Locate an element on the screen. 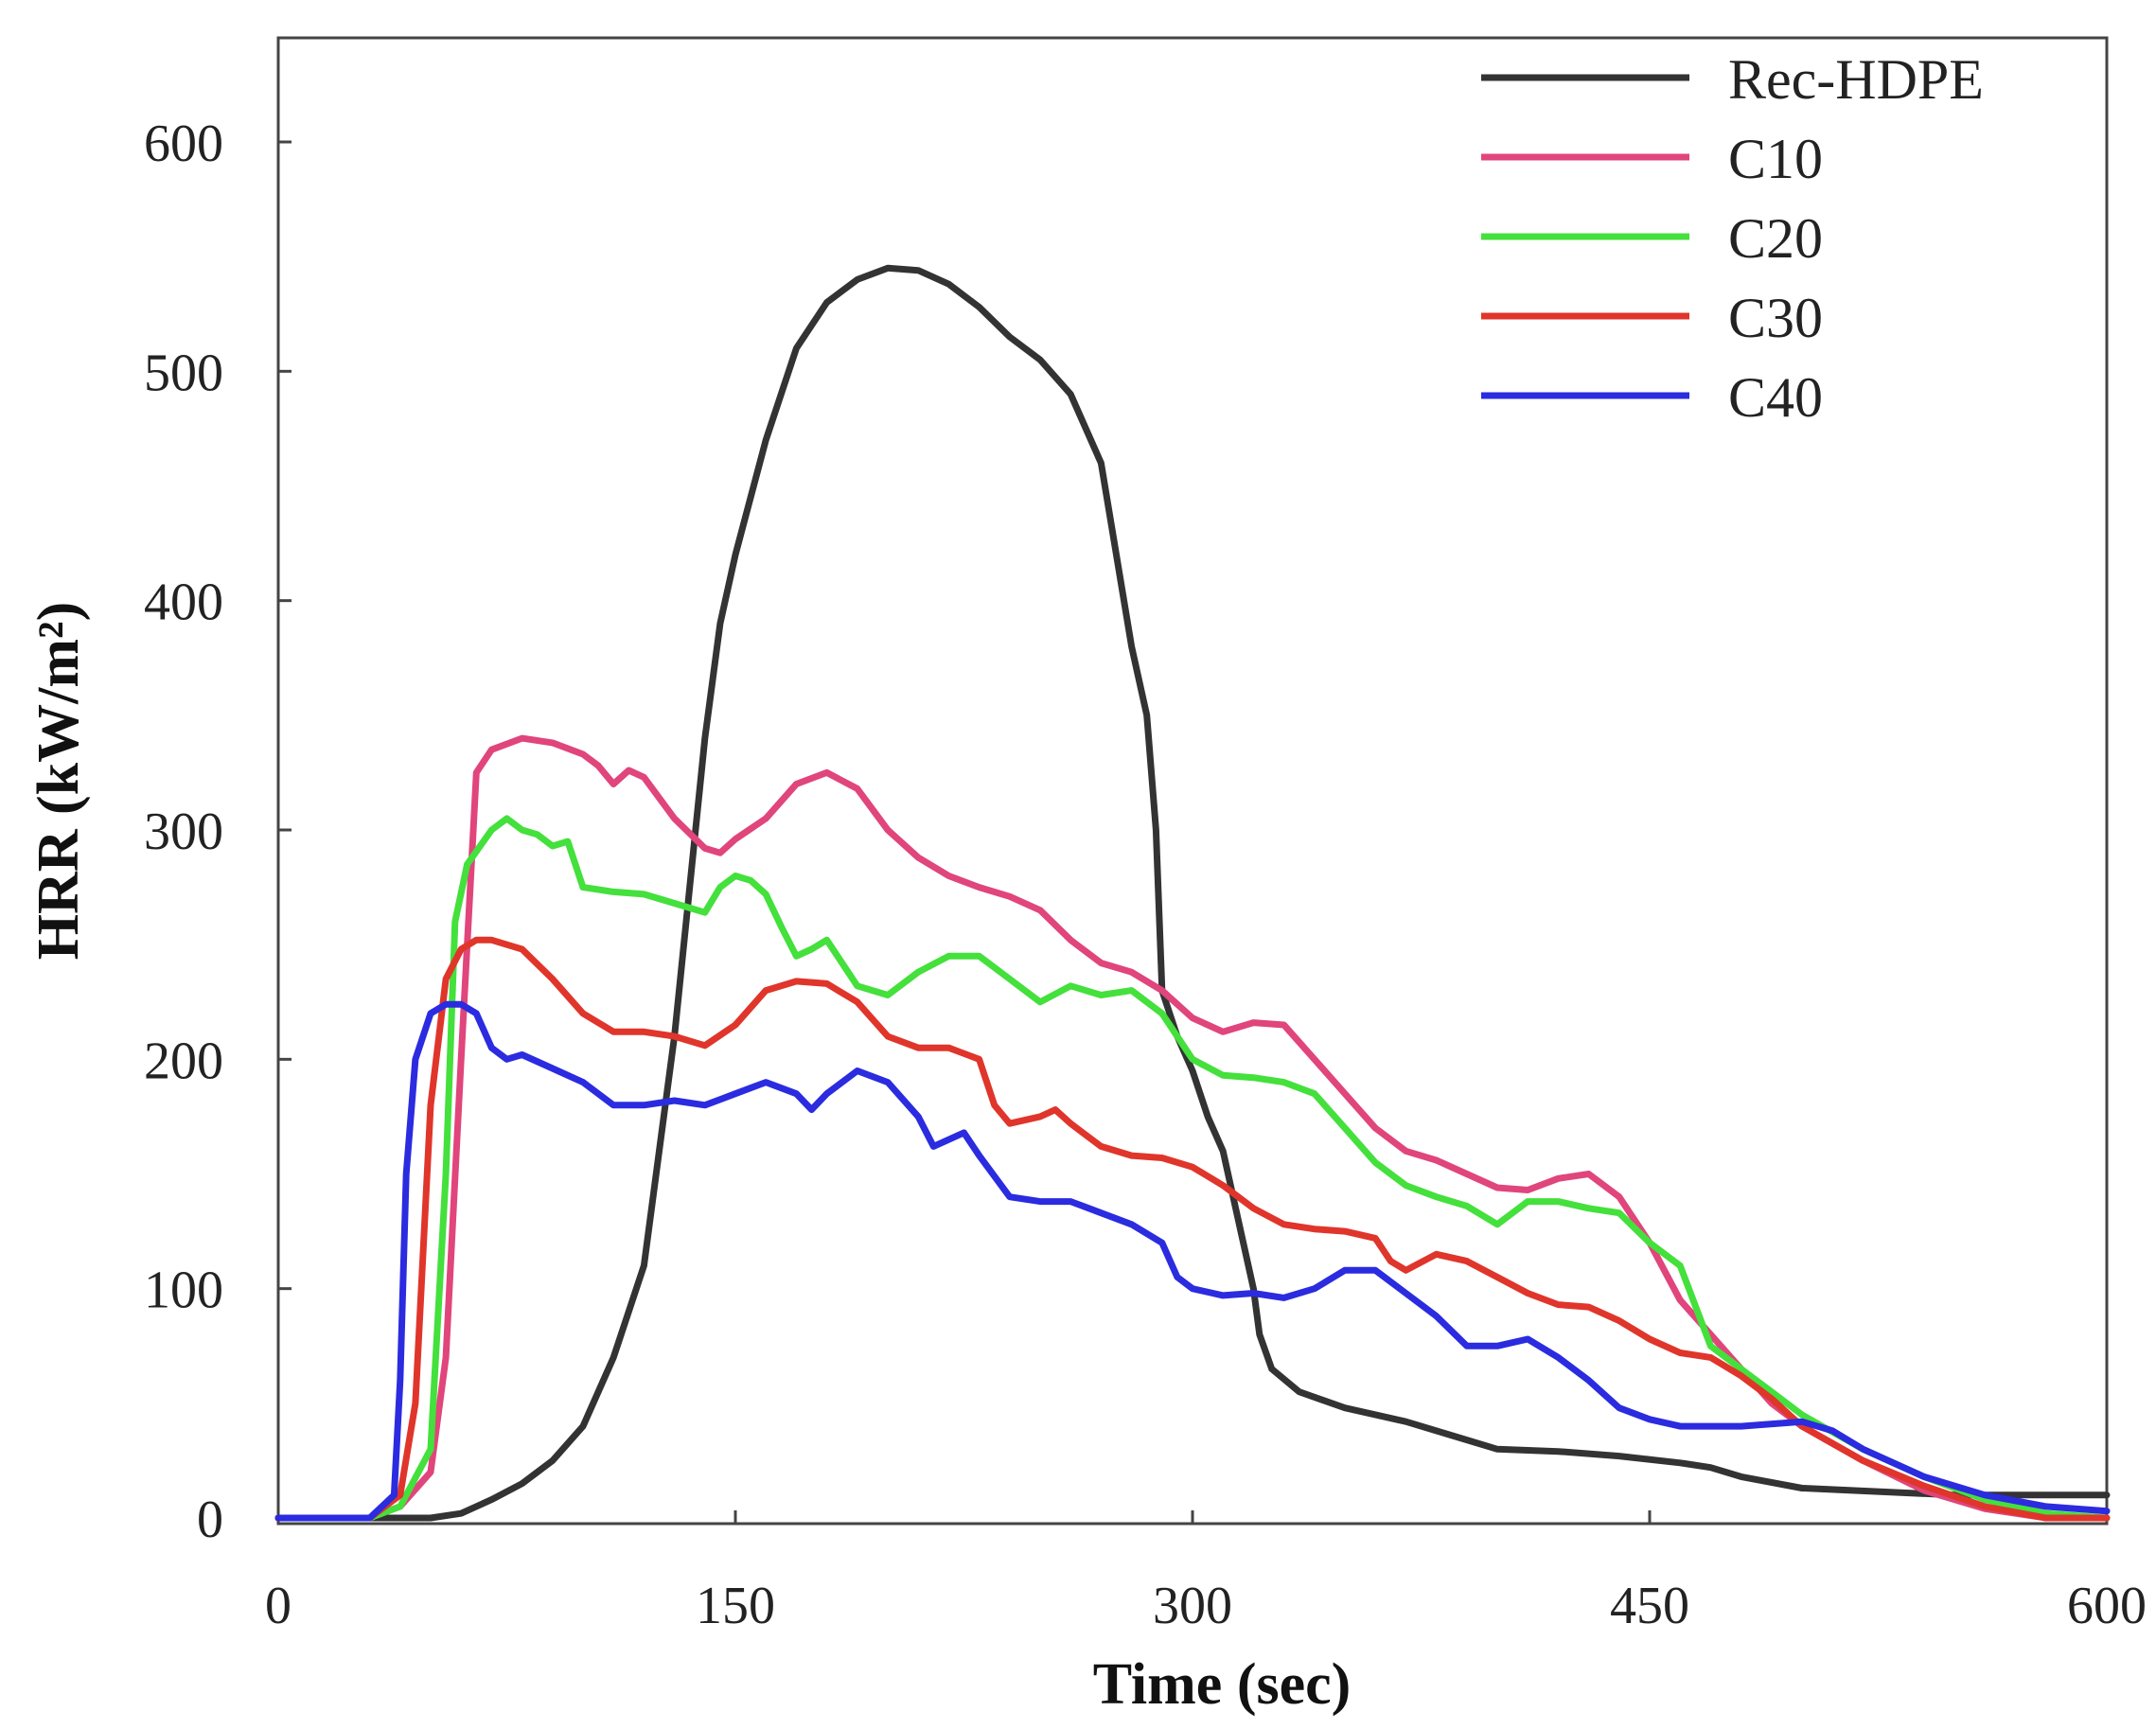  y-tick-label-3: 300 is located at coordinates (183, 832).